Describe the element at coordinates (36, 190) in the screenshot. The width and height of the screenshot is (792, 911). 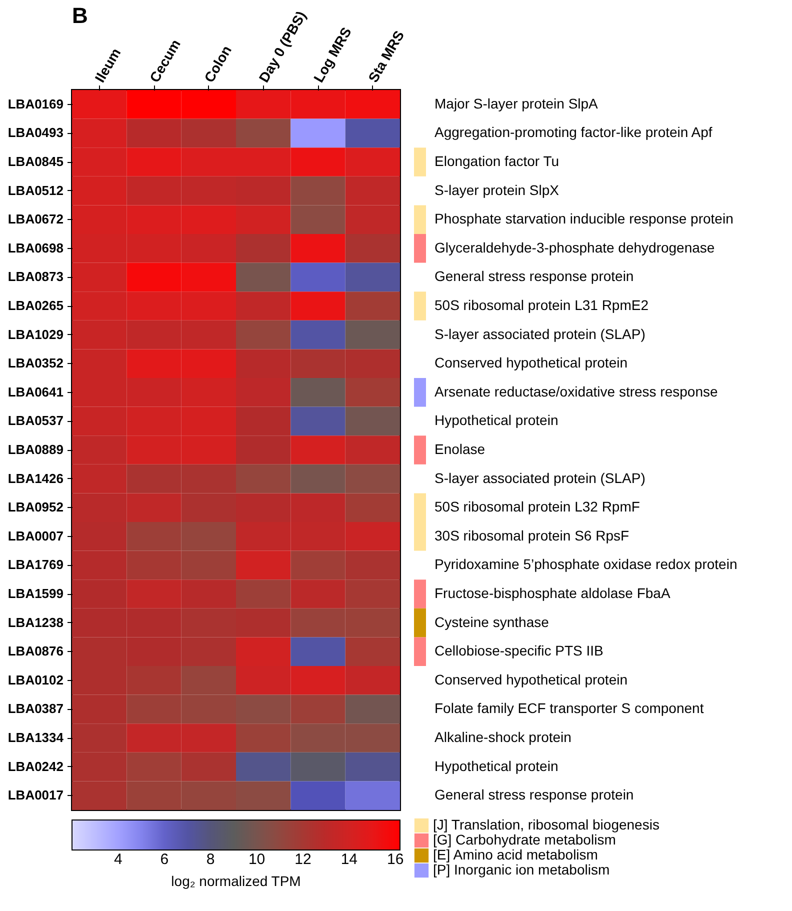
I see `y-tick-label: LBA0512` at that location.